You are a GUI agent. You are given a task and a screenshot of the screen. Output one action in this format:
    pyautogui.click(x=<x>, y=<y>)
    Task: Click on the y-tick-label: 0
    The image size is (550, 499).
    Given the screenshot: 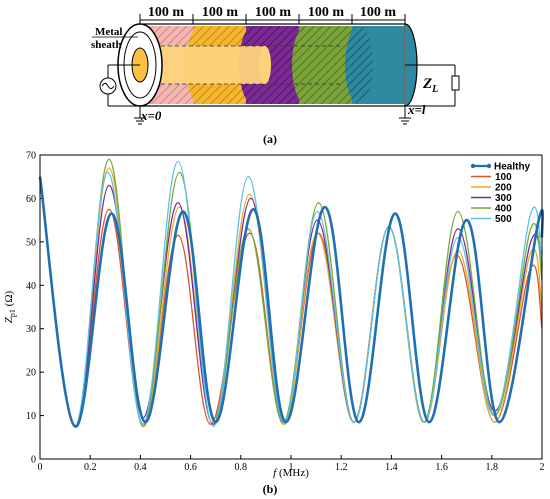 What is the action you would take?
    pyautogui.click(x=33, y=460)
    